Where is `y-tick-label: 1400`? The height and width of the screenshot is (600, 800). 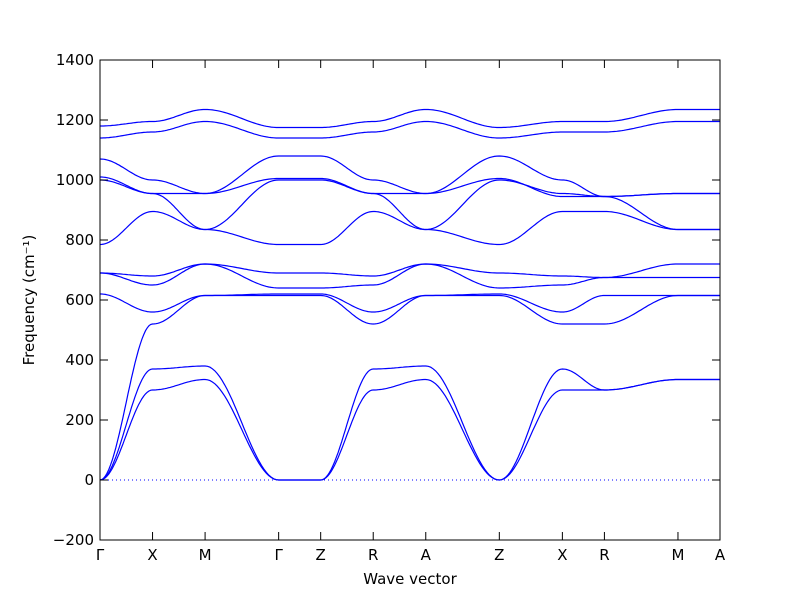 y-tick-label: 1400 is located at coordinates (75, 60).